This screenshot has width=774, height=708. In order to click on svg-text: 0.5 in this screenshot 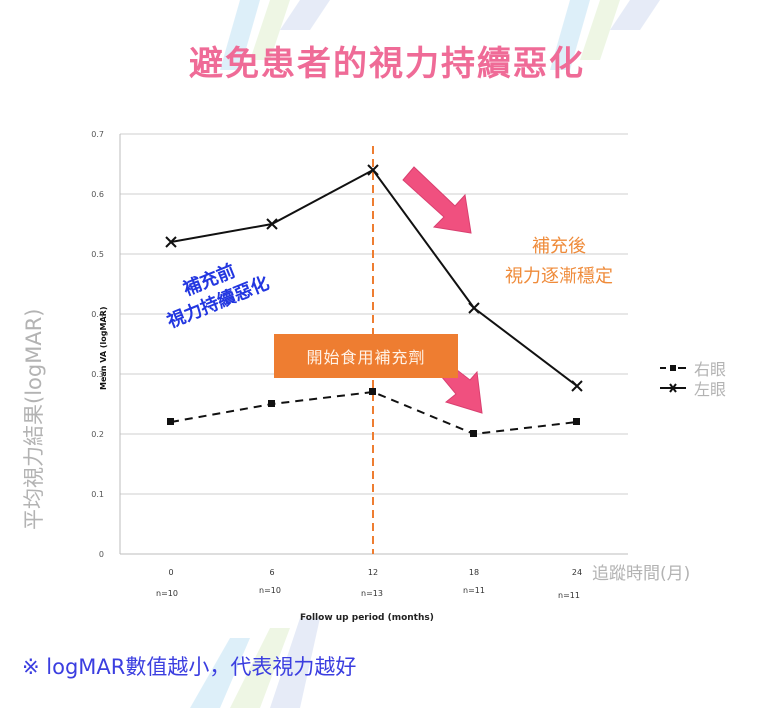, I will do `click(97, 254)`.